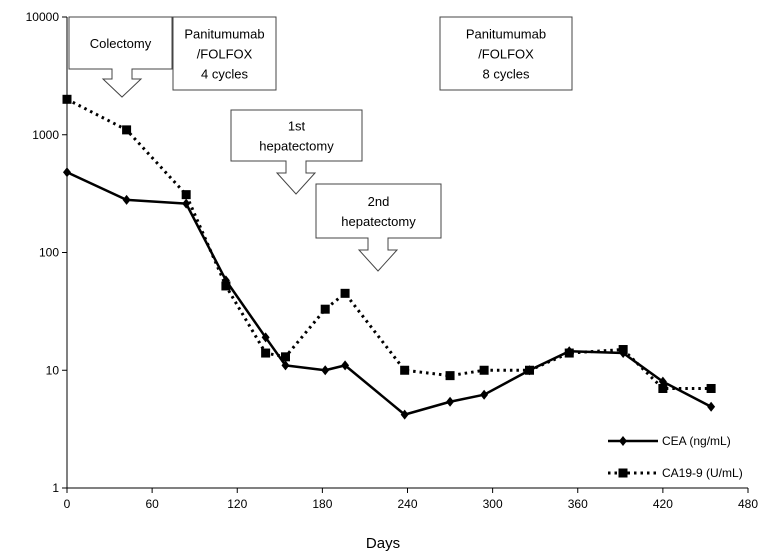 The width and height of the screenshot is (767, 555). I want to click on annotation-3: 1st hepatectomy, so click(296, 152).